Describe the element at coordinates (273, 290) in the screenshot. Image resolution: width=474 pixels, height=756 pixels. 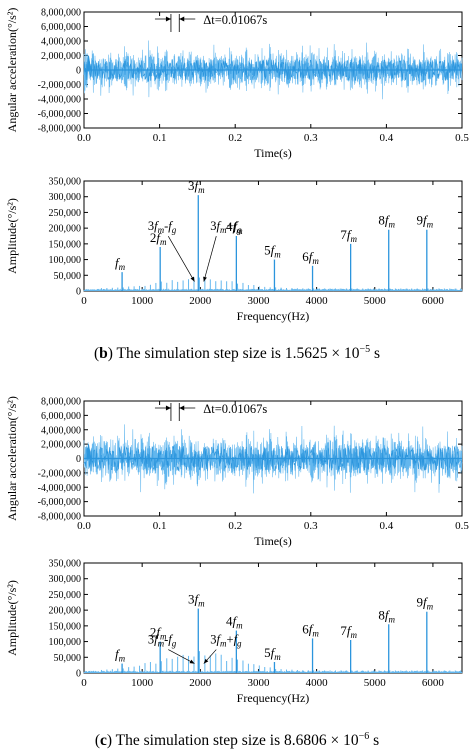
I see `noise-floor` at that location.